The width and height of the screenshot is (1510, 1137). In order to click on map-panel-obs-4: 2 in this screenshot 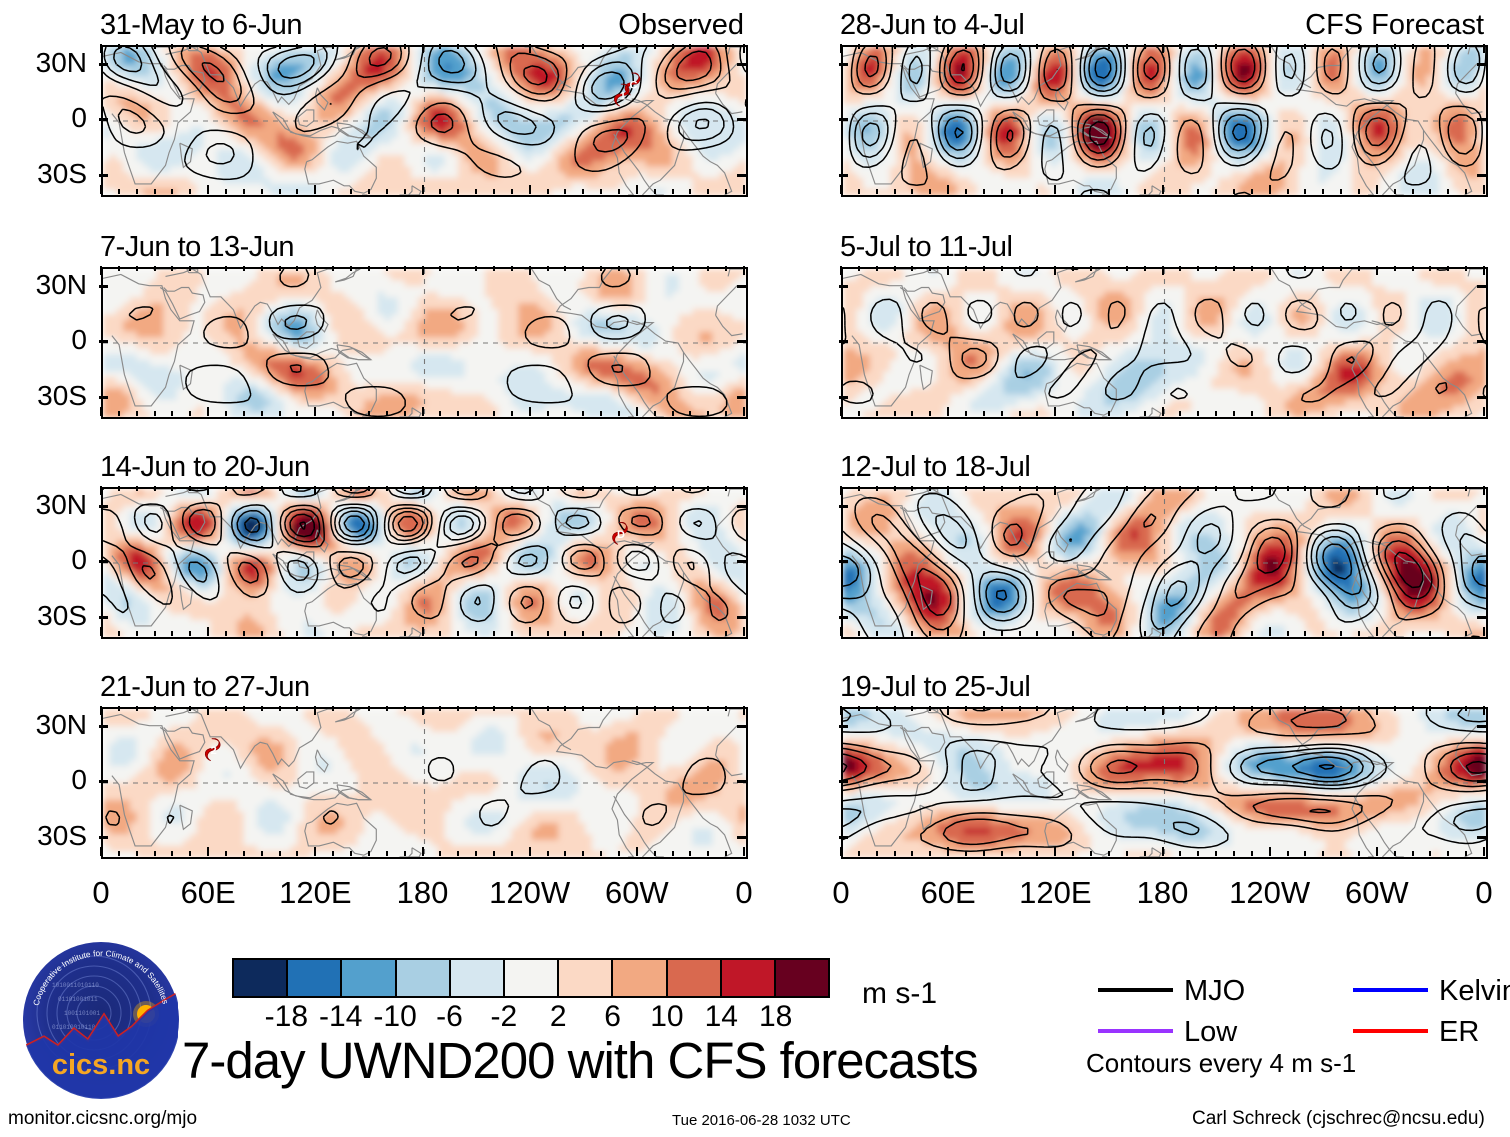, I will do `click(424, 783)`.